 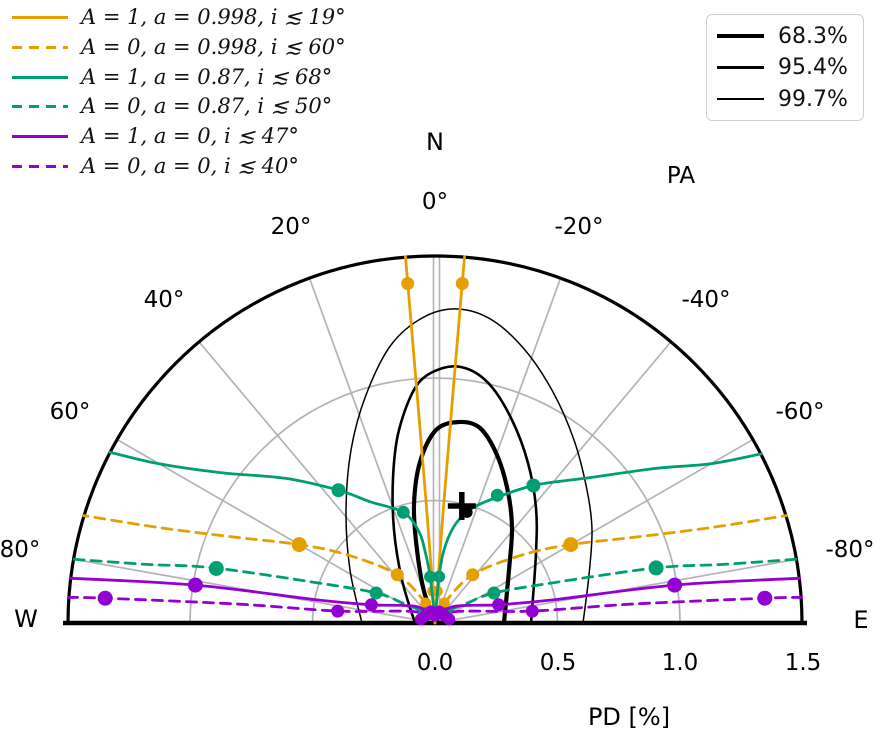 I want to click on model-legend-entry: A = 1, a = 0, i ≲ 47°, so click(x=179, y=137).